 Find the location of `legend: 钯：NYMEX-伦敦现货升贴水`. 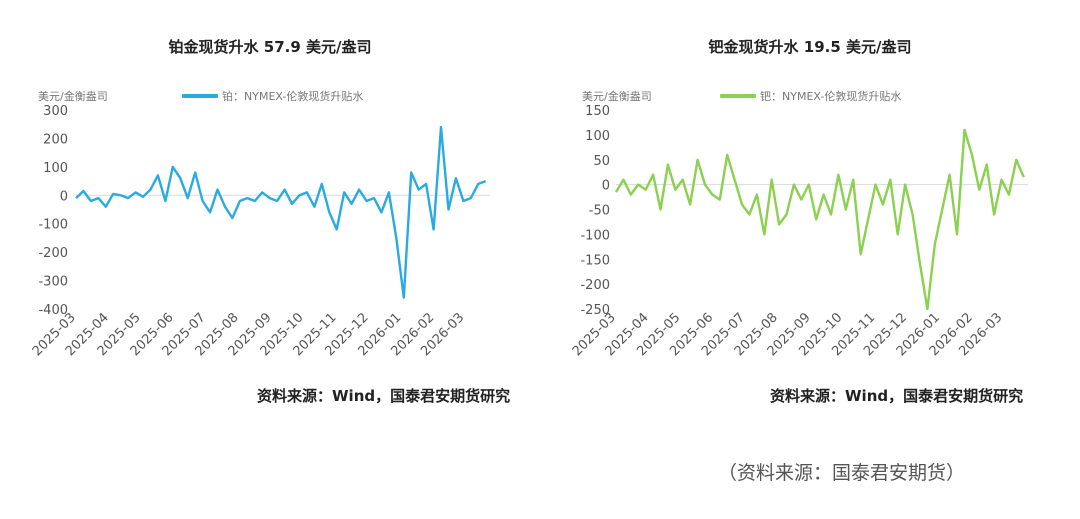

legend: 钯：NYMEX-伦敦现货升贴水 is located at coordinates (810, 96).